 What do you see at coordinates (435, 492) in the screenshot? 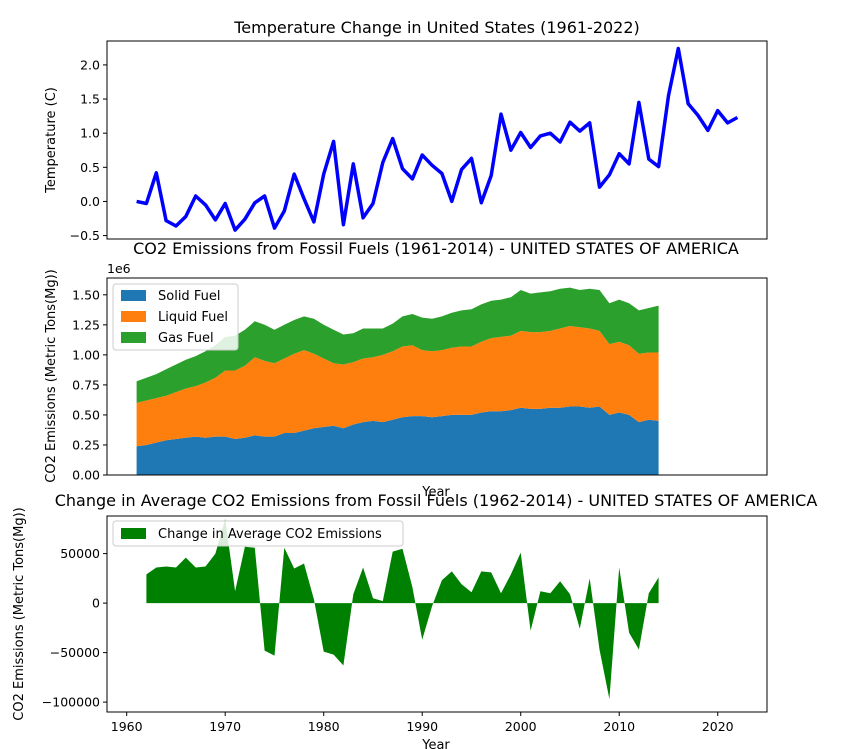
I see `emissions-x-axis-label: Year` at bounding box center [435, 492].